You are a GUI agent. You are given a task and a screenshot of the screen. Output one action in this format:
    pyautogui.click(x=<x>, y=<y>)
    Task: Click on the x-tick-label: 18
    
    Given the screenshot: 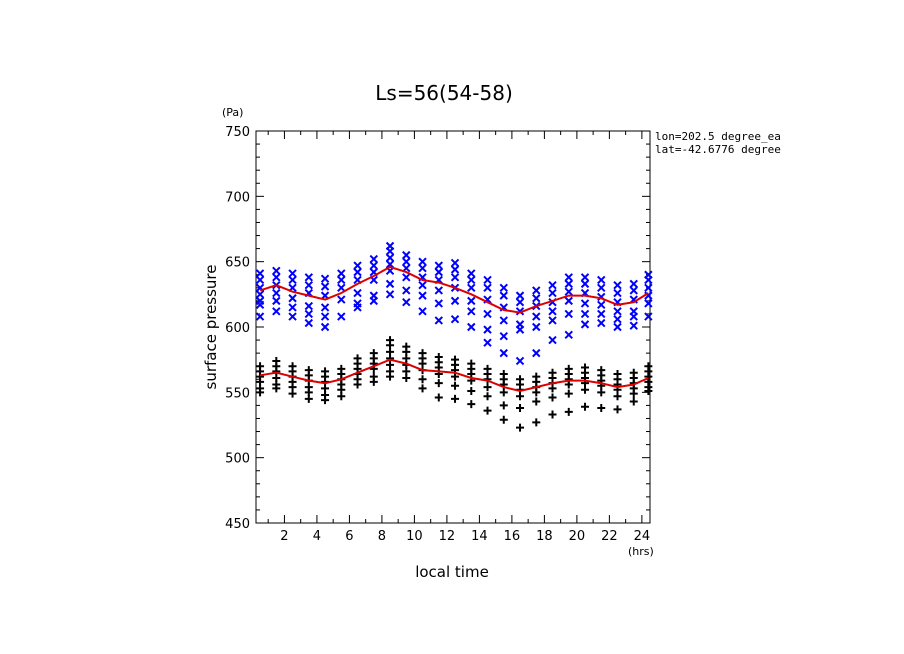 What is the action you would take?
    pyautogui.click(x=544, y=536)
    